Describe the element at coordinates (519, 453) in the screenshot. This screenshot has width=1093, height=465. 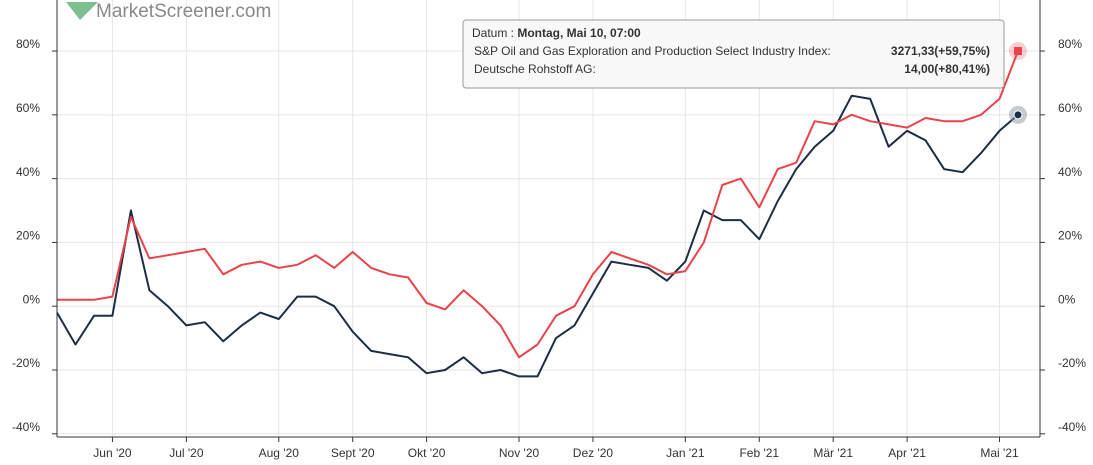
I see `x-tick-label: Nov '20` at that location.